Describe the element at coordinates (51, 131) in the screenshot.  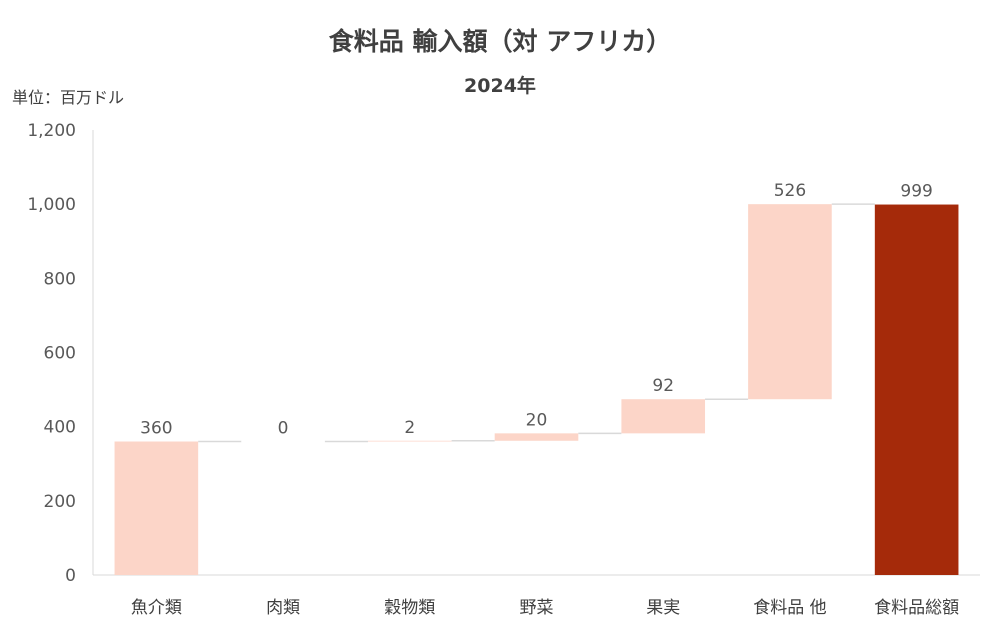
I see `y-tick-label: 1,200` at that location.